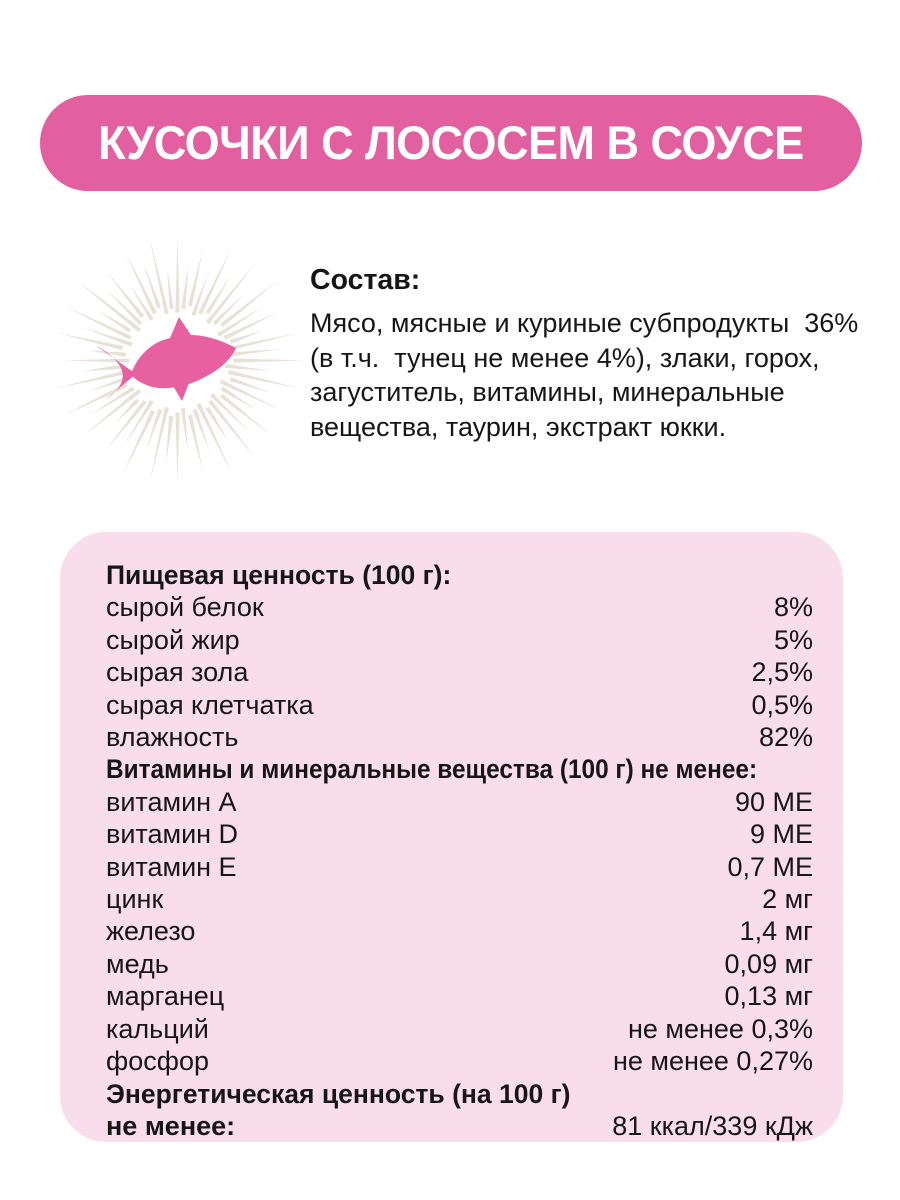  Describe the element at coordinates (773, 801) in the screenshot. I see `nutrition-value: 90 МЕ` at that location.